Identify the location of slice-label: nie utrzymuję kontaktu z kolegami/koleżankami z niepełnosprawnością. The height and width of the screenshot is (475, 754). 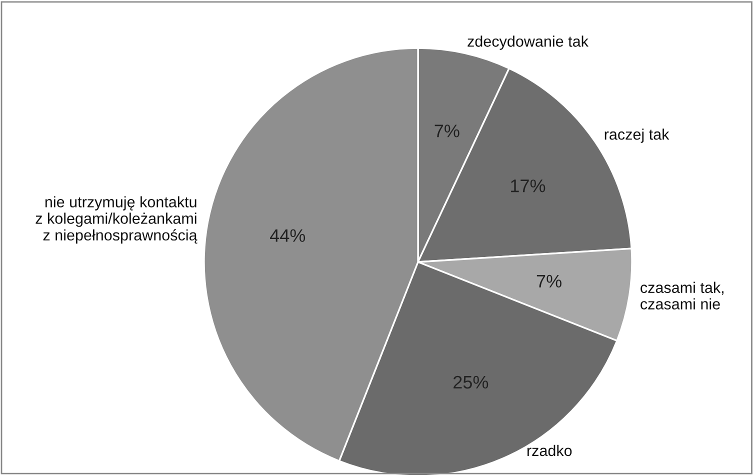
(117, 220).